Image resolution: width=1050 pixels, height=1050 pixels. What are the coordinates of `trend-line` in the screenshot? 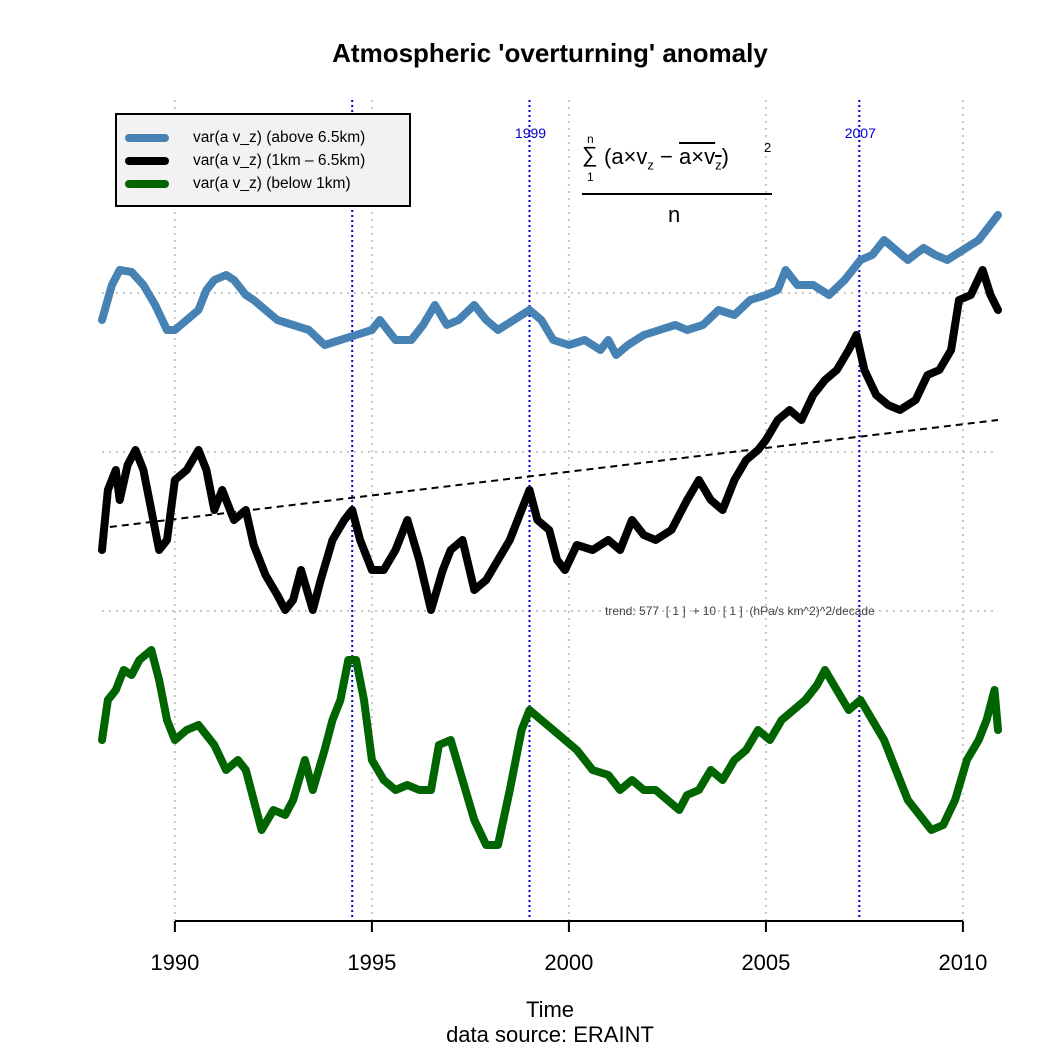 It's located at (554, 473).